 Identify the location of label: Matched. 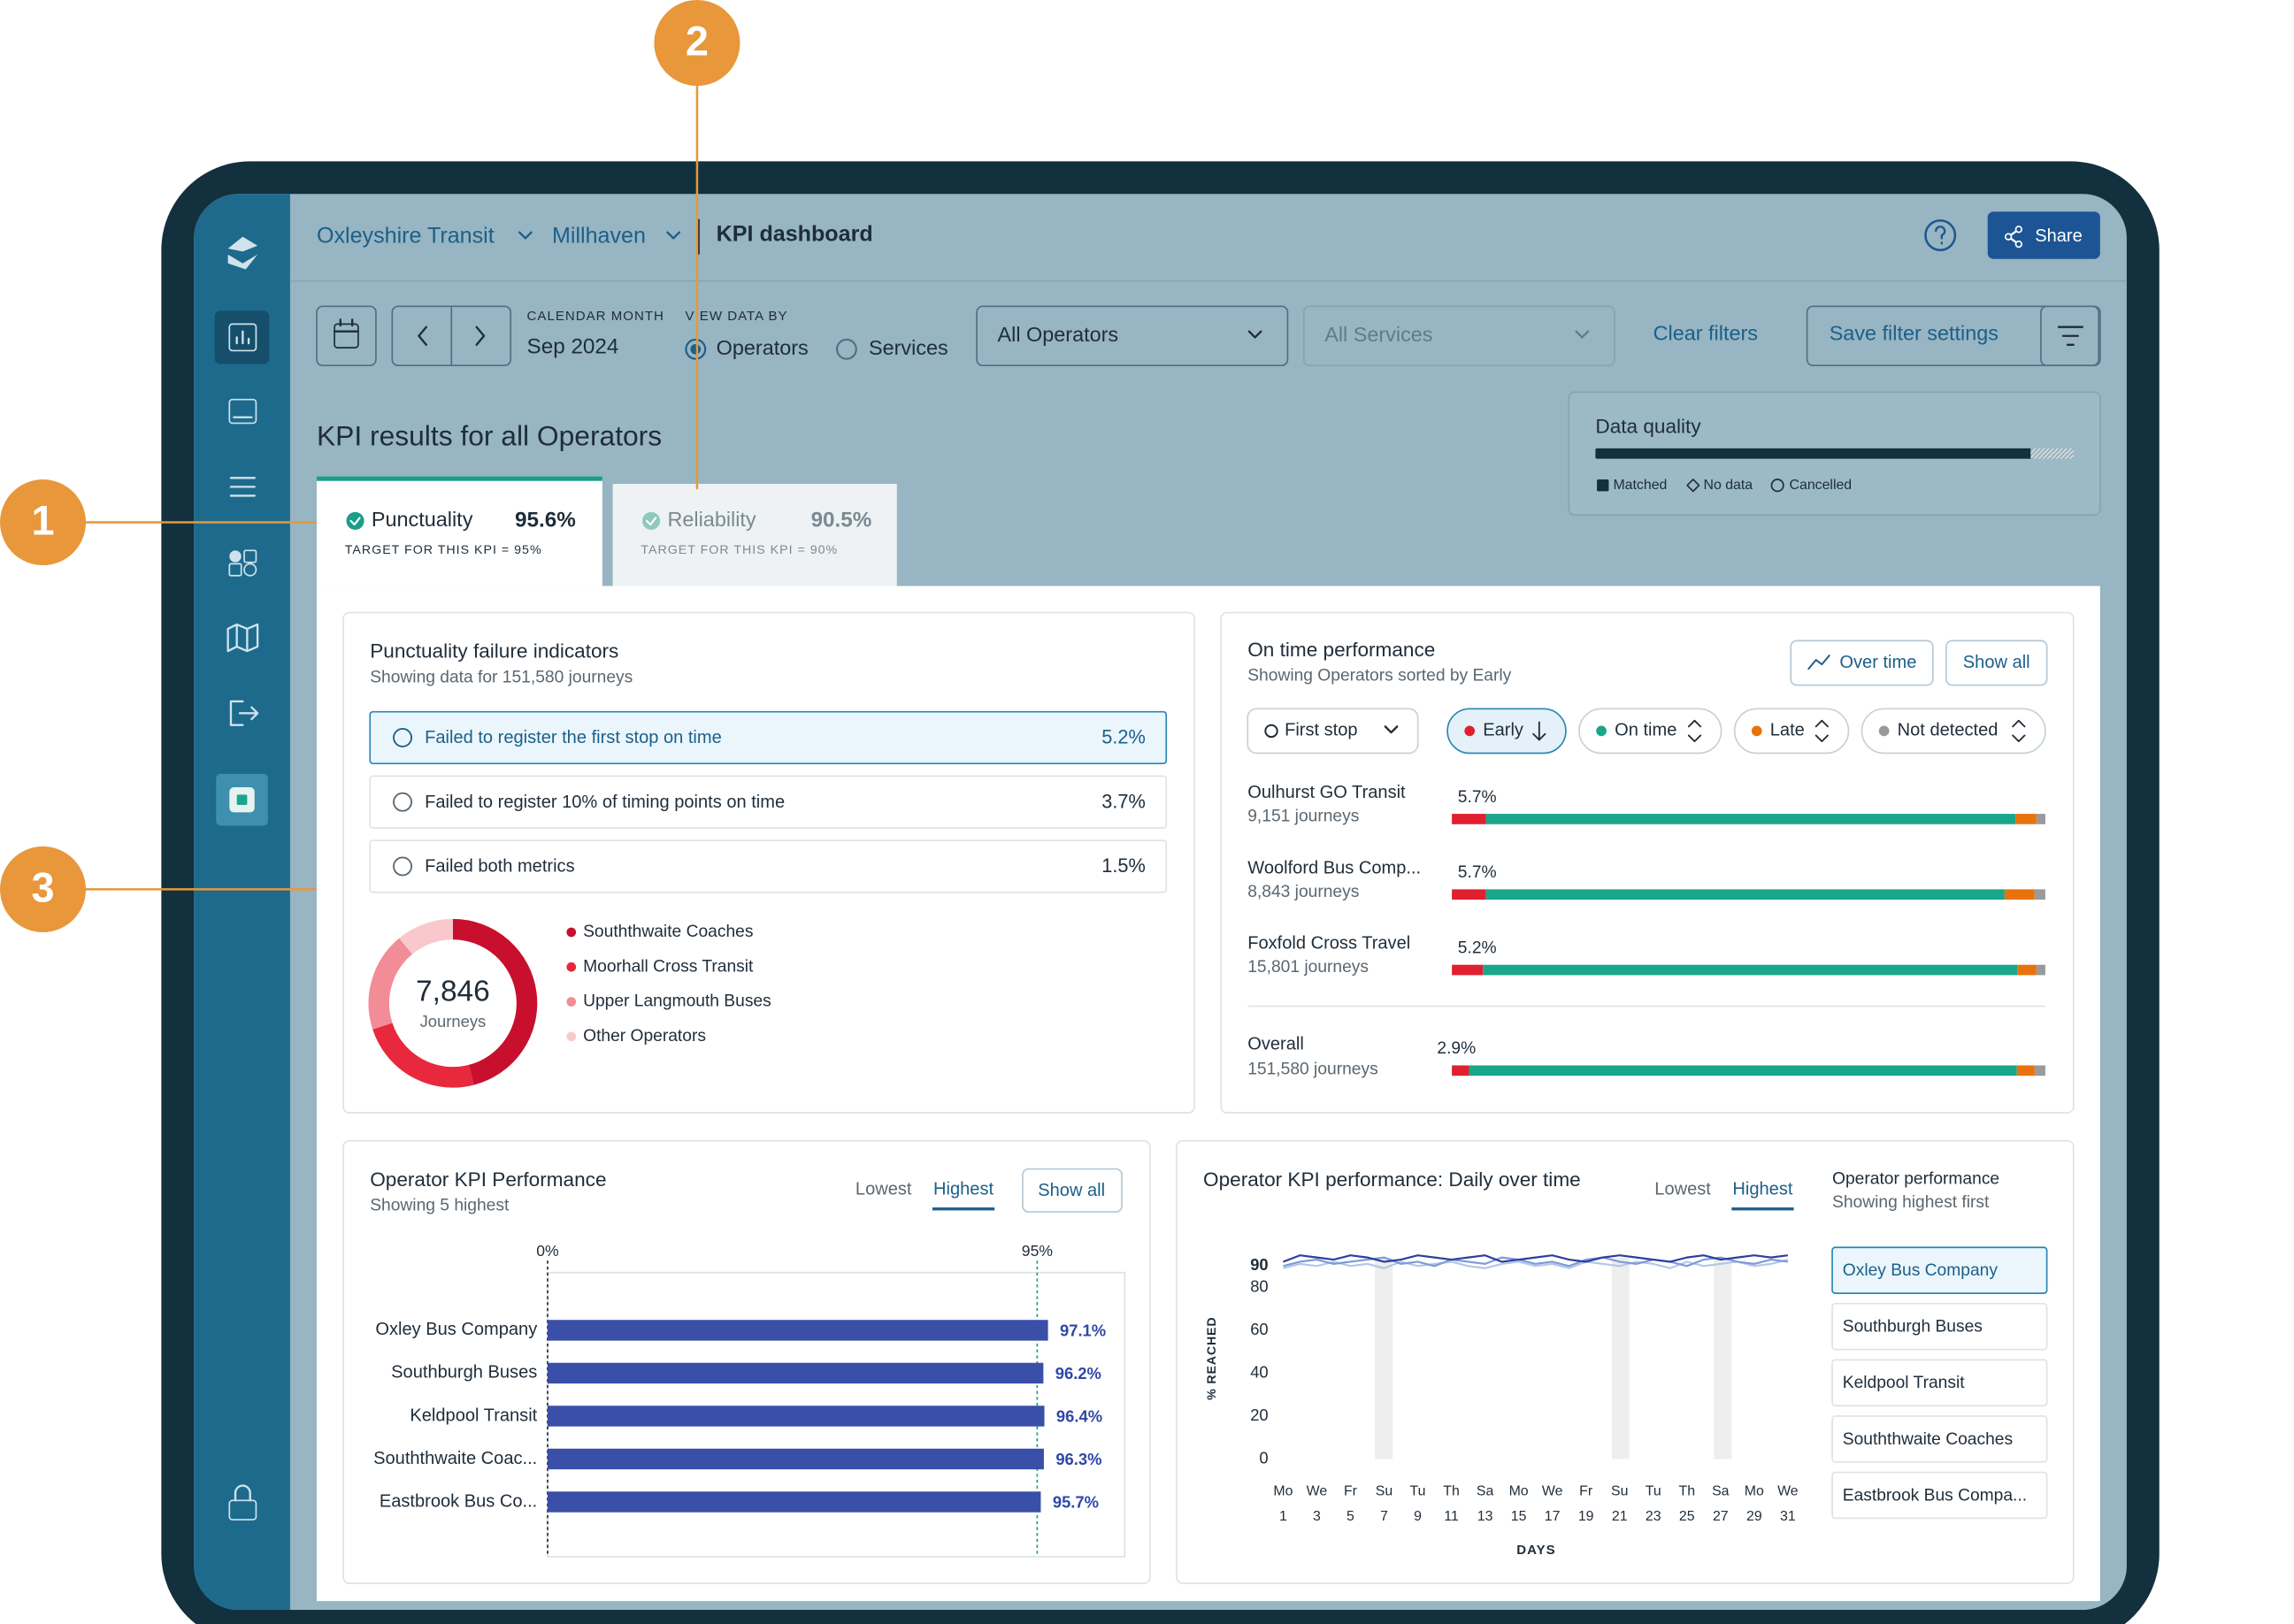
(1640, 485).